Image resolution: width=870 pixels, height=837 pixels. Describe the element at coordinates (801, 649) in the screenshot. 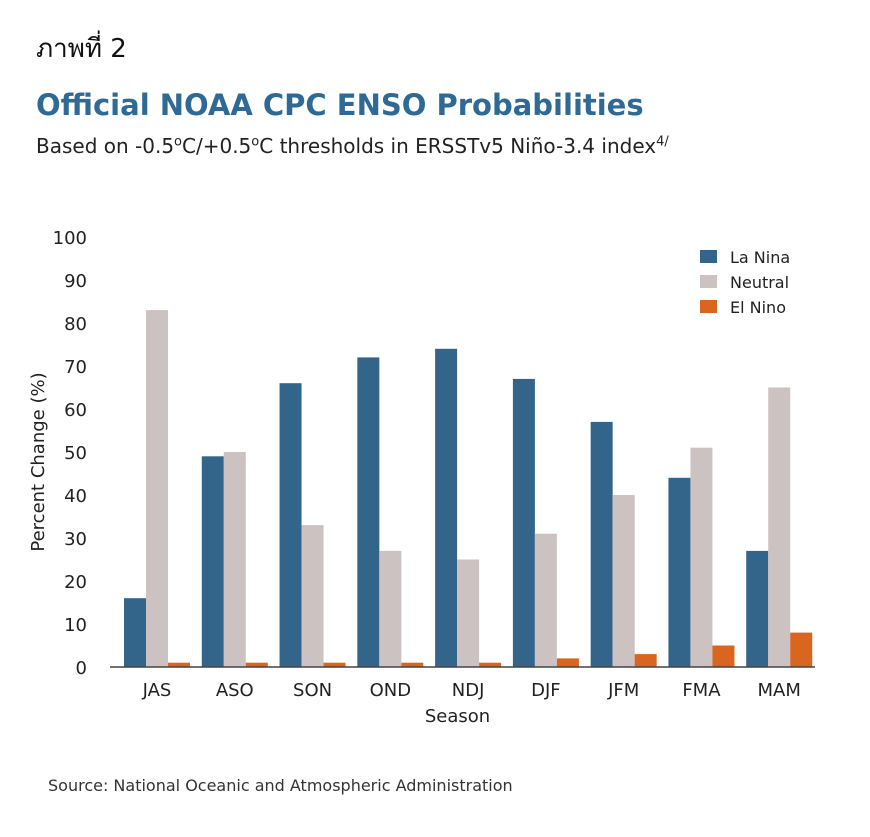

I see `bar-el-nino-mam` at that location.